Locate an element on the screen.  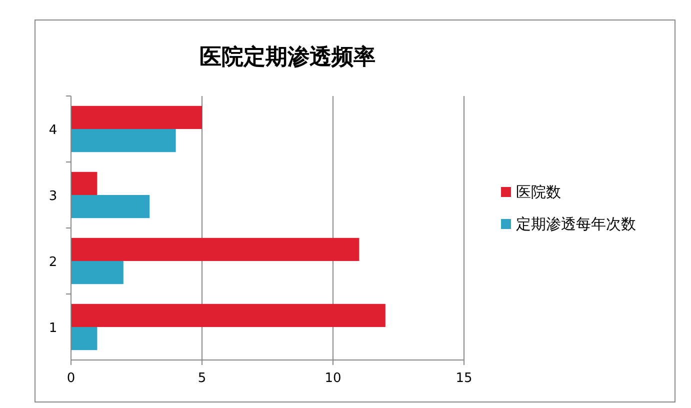
x-tick-label: 0 is located at coordinates (71, 378).